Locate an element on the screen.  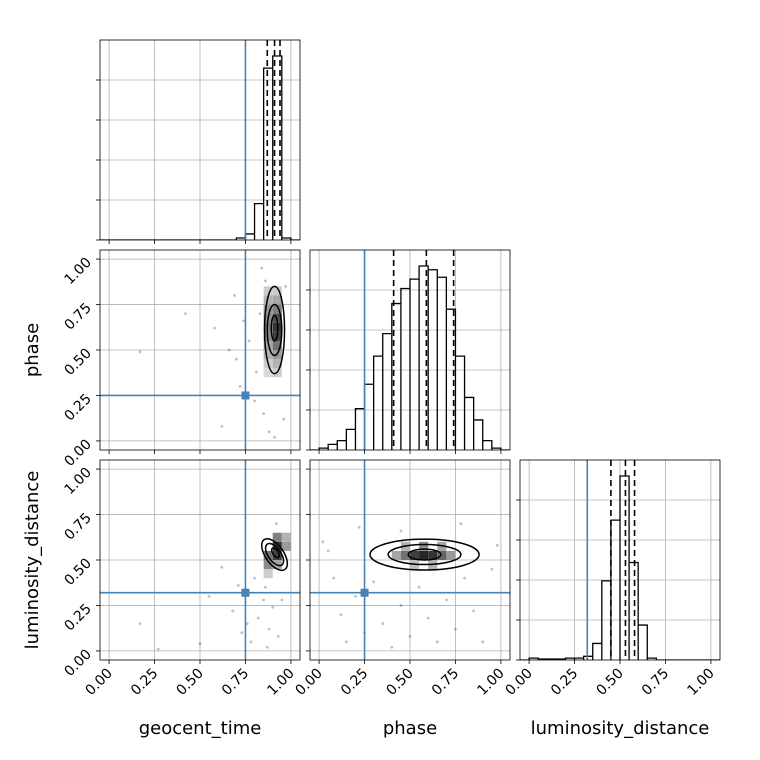
panel-hist-phase is located at coordinates (408, 351).